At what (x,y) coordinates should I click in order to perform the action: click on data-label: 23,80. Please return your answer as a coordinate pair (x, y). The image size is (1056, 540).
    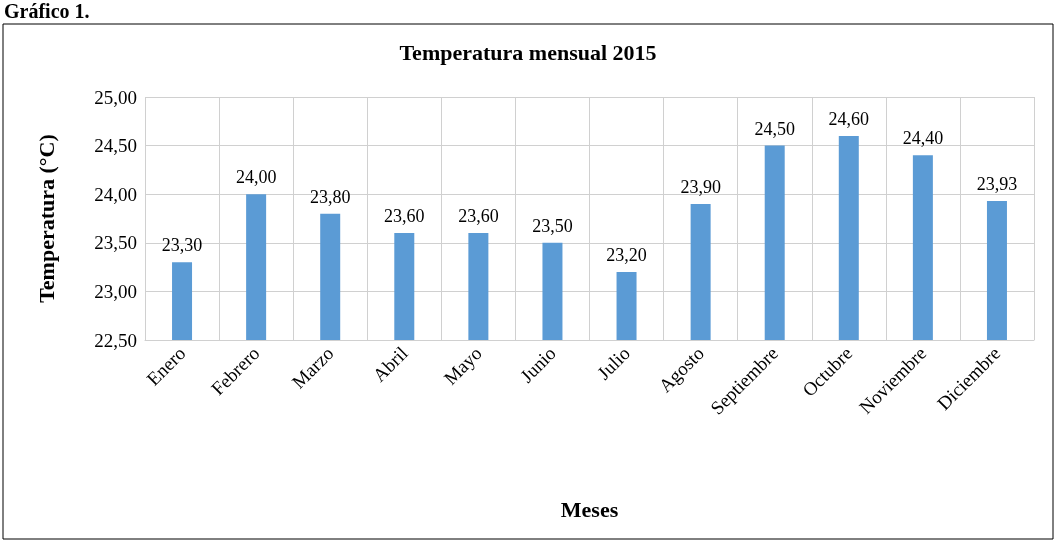
    Looking at the image, I should click on (330, 196).